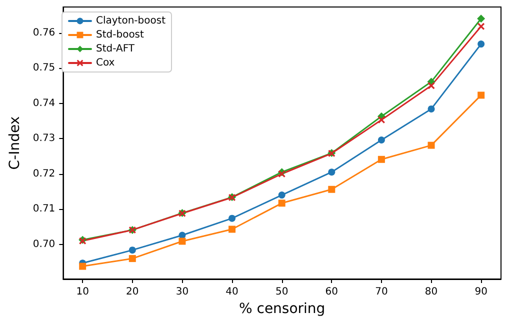 The width and height of the screenshot is (508, 321). Describe the element at coordinates (44, 103) in the screenshot. I see `y-tick-label: 0.74` at that location.